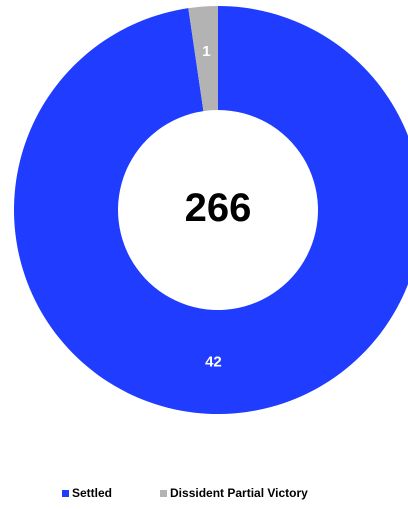 Image resolution: width=408 pixels, height=509 pixels. Describe the element at coordinates (213, 361) in the screenshot. I see `slice-label-settled: 42` at that location.